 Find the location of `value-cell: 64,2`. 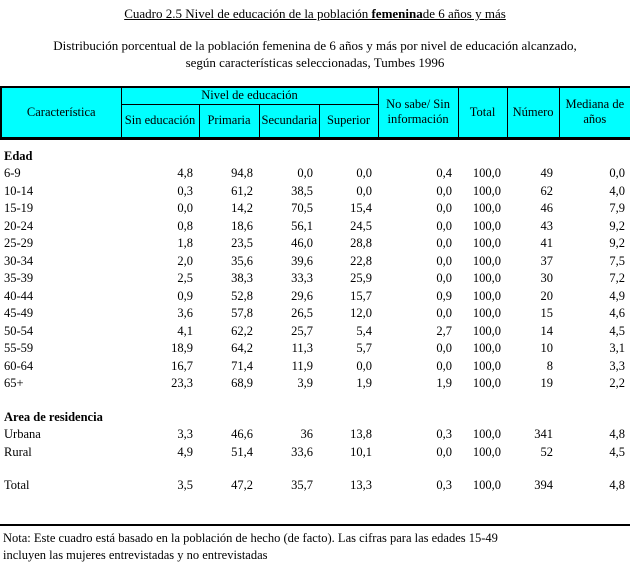

value-cell: 64,2 is located at coordinates (242, 348).